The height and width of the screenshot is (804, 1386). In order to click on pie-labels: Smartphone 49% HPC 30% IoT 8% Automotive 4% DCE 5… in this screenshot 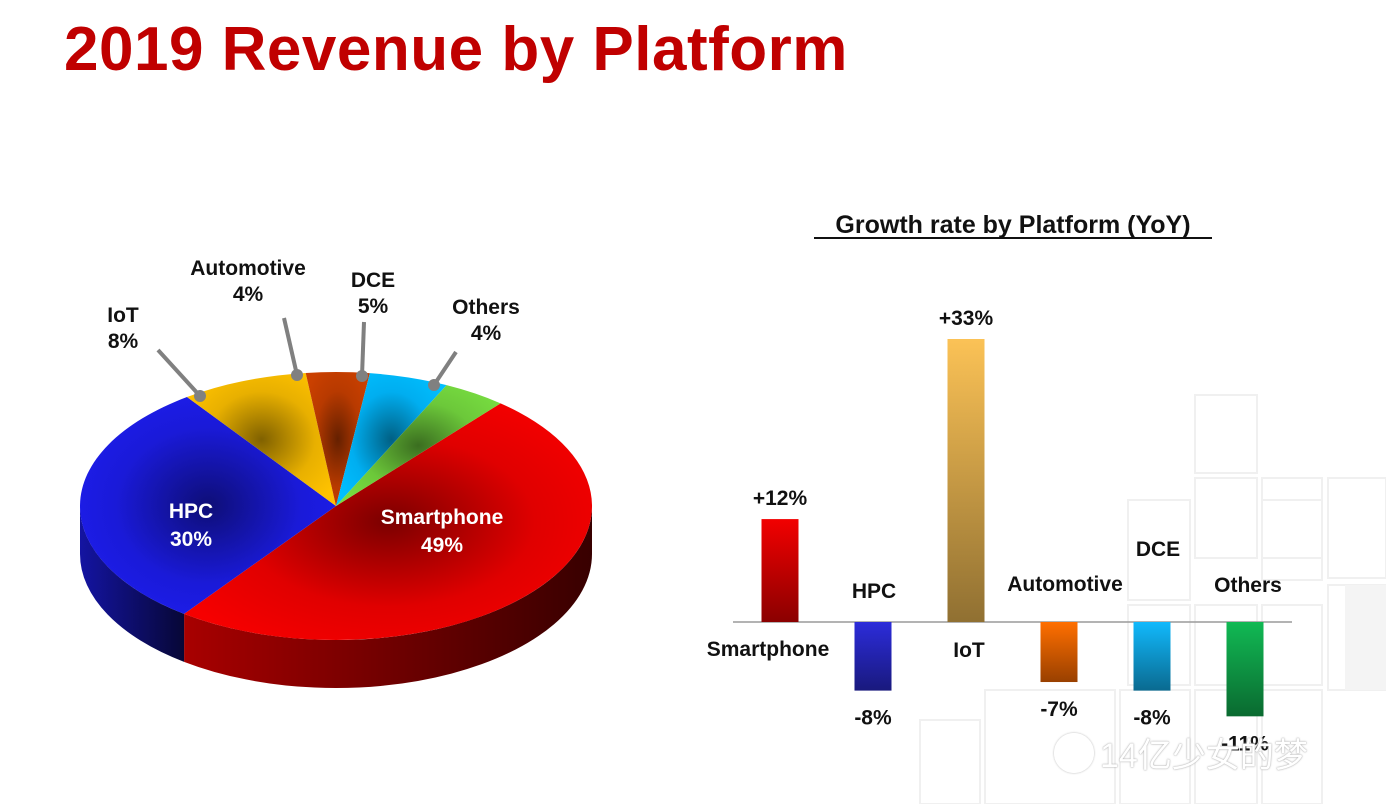, I will do `click(313, 407)`.